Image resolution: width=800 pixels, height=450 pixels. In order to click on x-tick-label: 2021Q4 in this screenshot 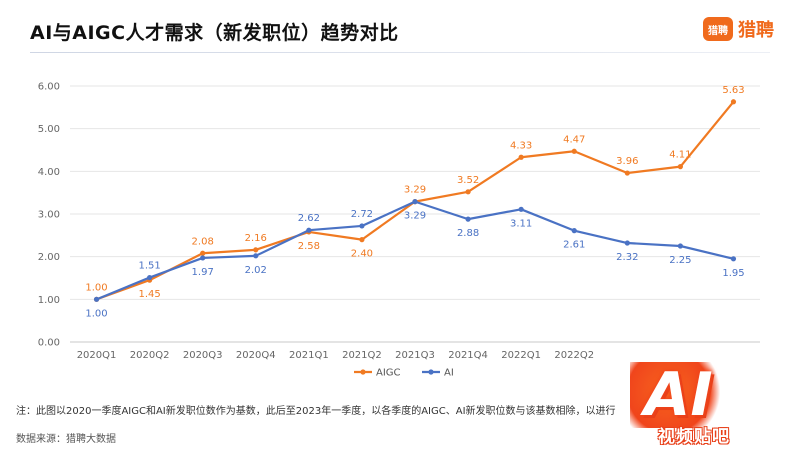, I will do `click(468, 355)`.